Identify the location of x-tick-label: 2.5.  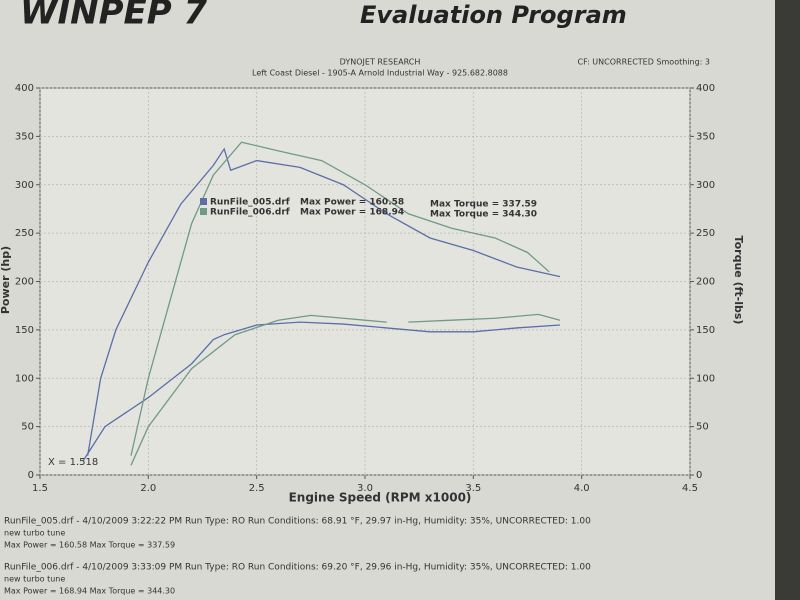
(257, 488).